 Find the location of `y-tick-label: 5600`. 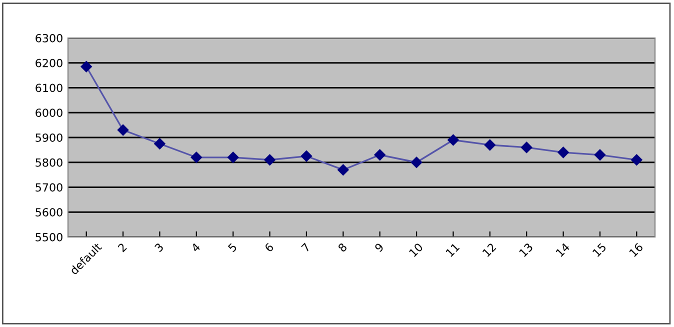

y-tick-label: 5600 is located at coordinates (49, 212).